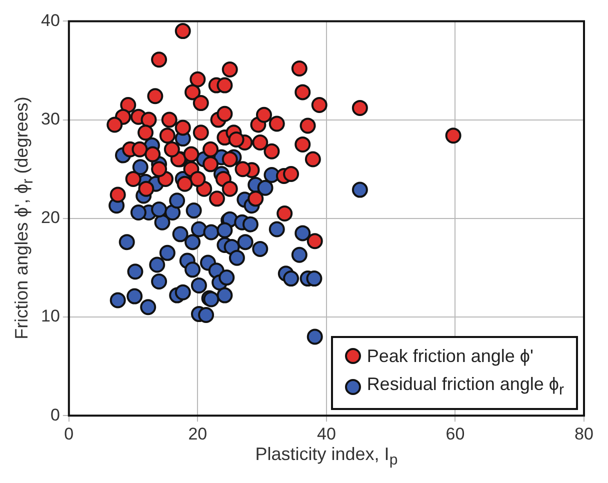 This screenshot has height=483, width=608. What do you see at coordinates (465, 386) in the screenshot?
I see `legend-label: Residual friction angle ϕ$_{r}$` at bounding box center [465, 386].